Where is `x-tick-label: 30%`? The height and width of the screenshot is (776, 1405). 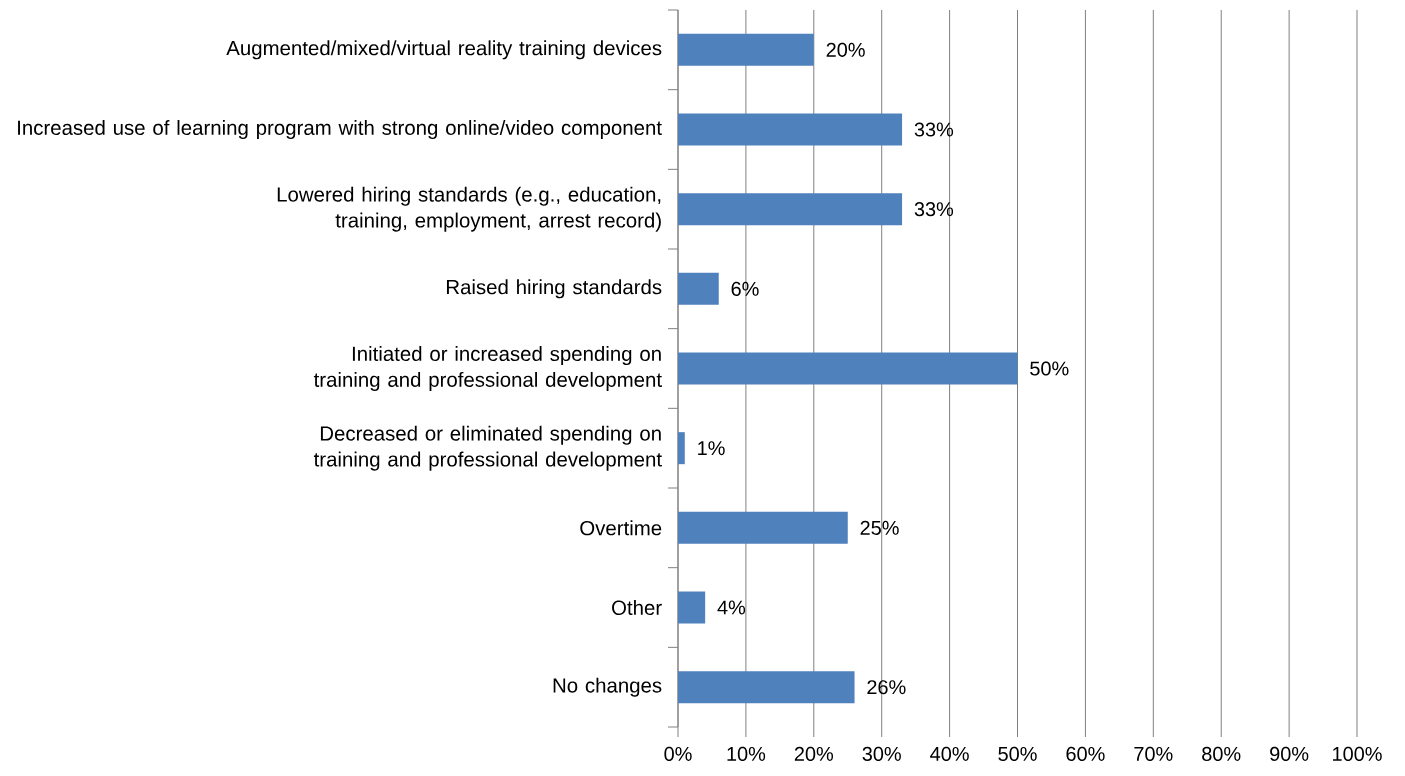 x-tick-label: 30% is located at coordinates (881, 753).